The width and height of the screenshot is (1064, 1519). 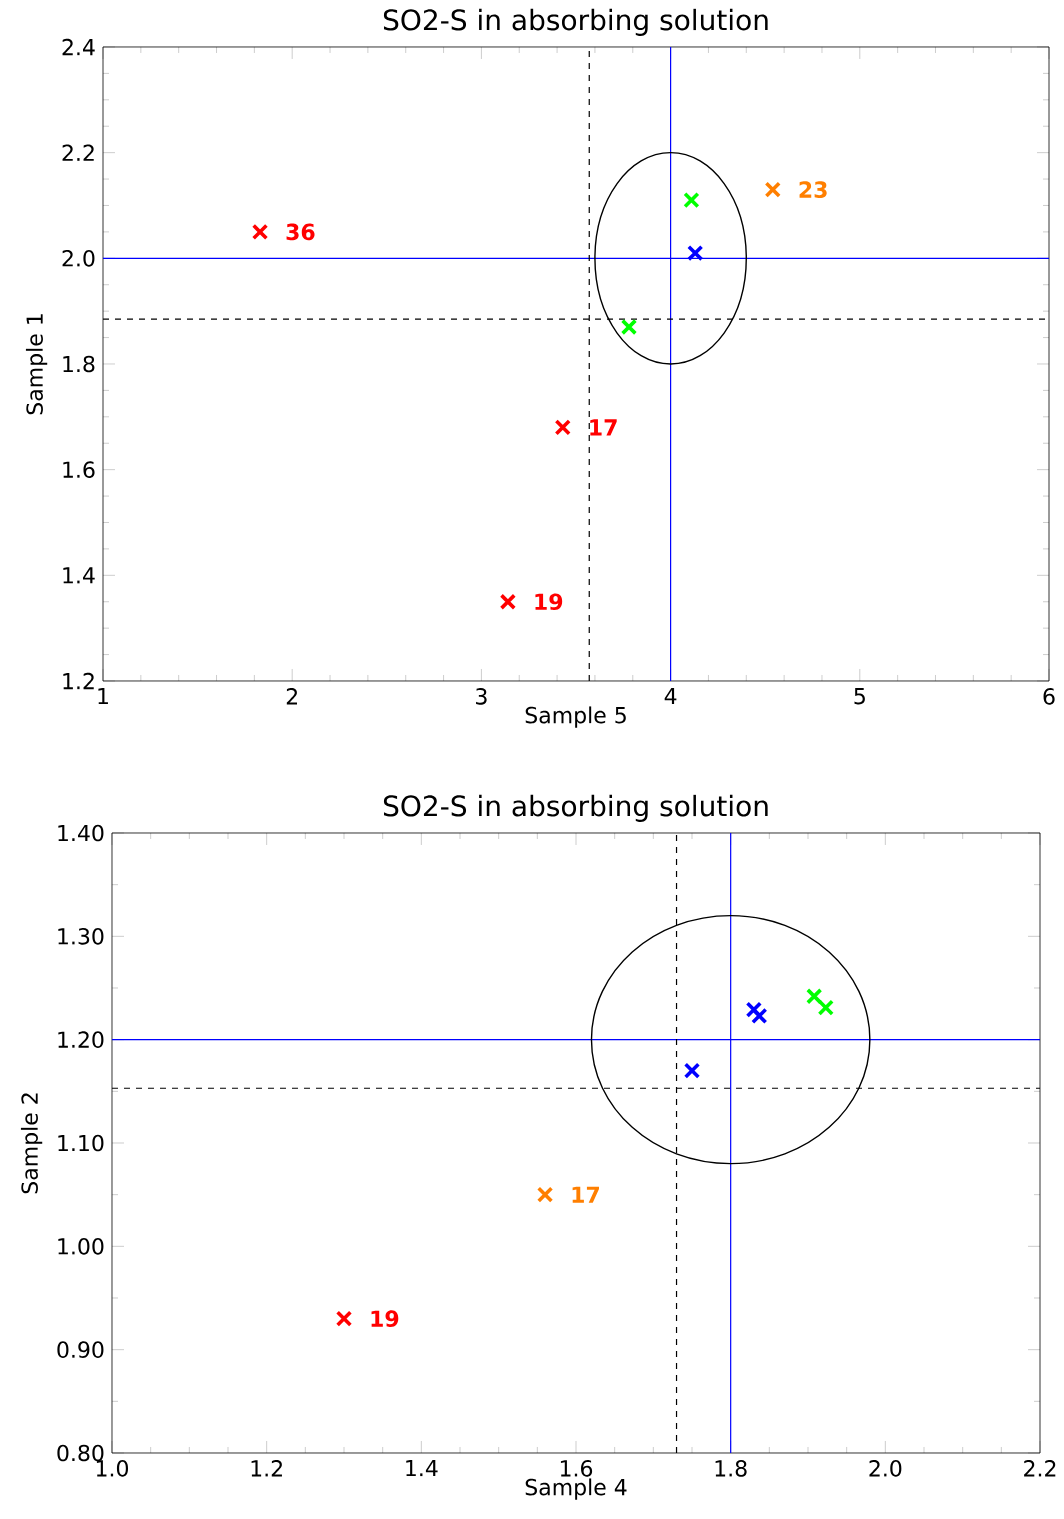 What do you see at coordinates (81, 1039) in the screenshot?
I see `y-tick-label: 1.20` at bounding box center [81, 1039].